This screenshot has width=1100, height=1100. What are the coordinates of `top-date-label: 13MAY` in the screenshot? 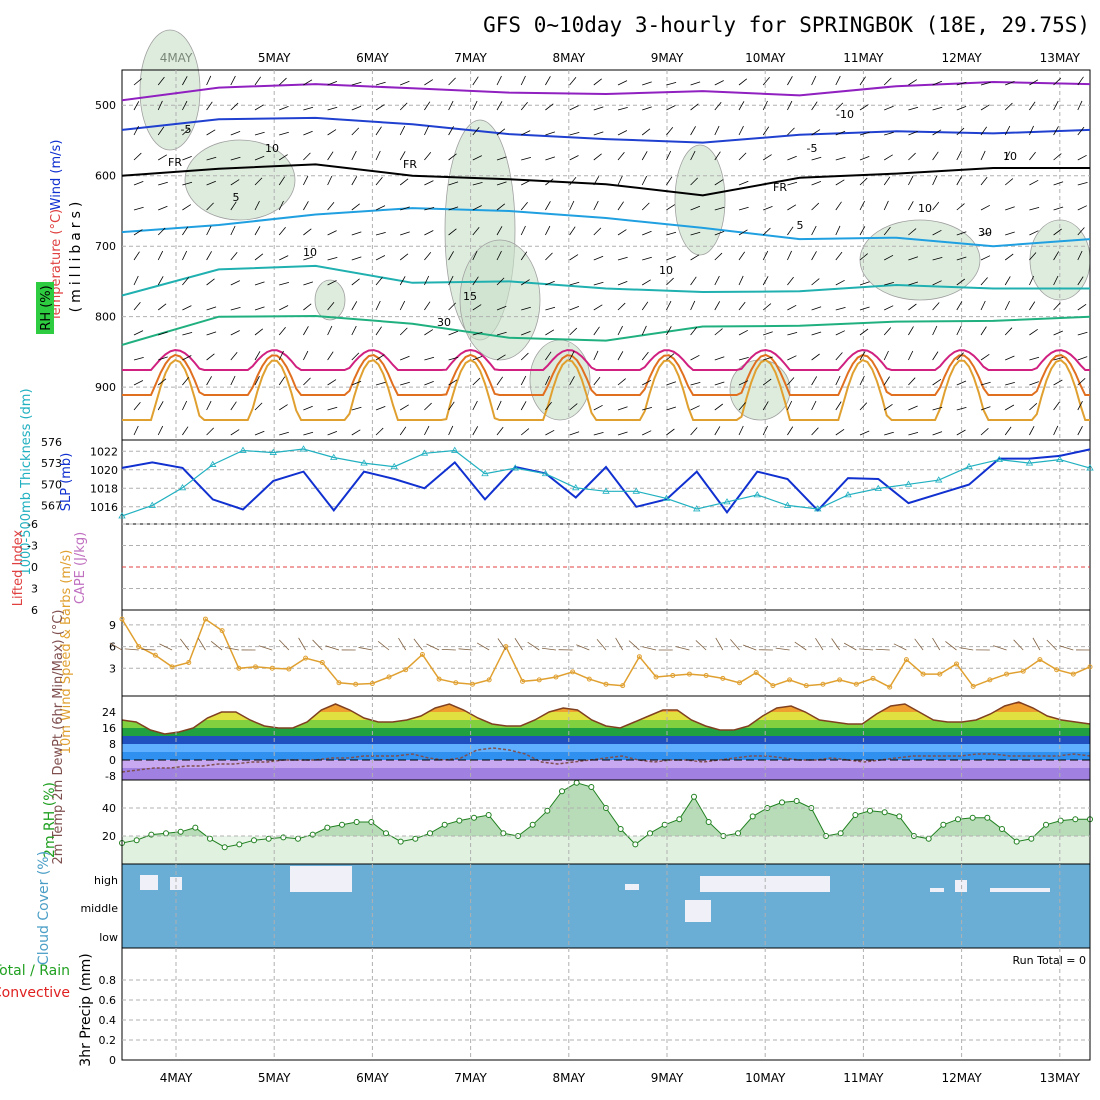 It's located at (1060, 58).